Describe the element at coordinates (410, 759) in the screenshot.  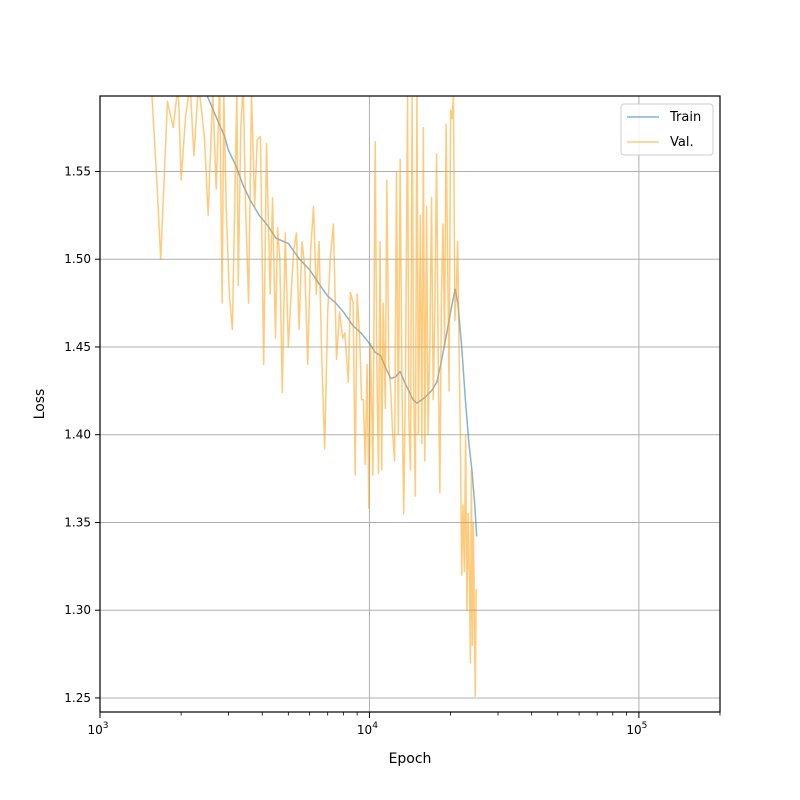
I see `x-axis-label: Epoch` at that location.